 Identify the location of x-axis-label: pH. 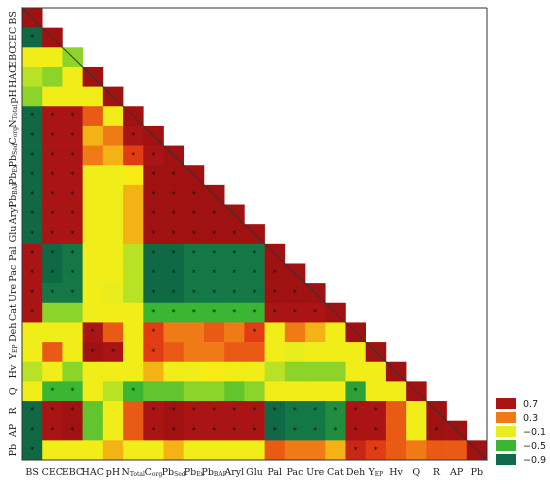
(113, 472).